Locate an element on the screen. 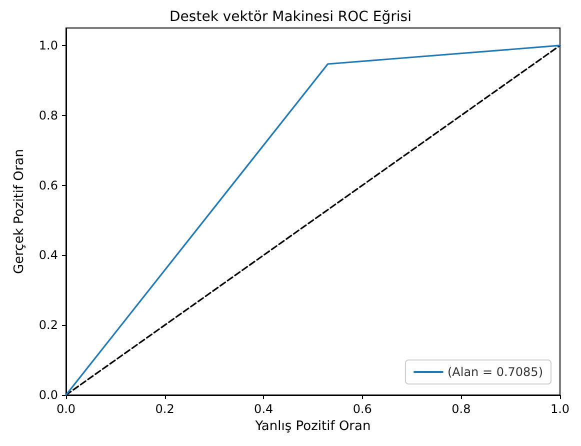 This screenshot has width=581, height=446. y-tick-label: 0.8 is located at coordinates (48, 115).